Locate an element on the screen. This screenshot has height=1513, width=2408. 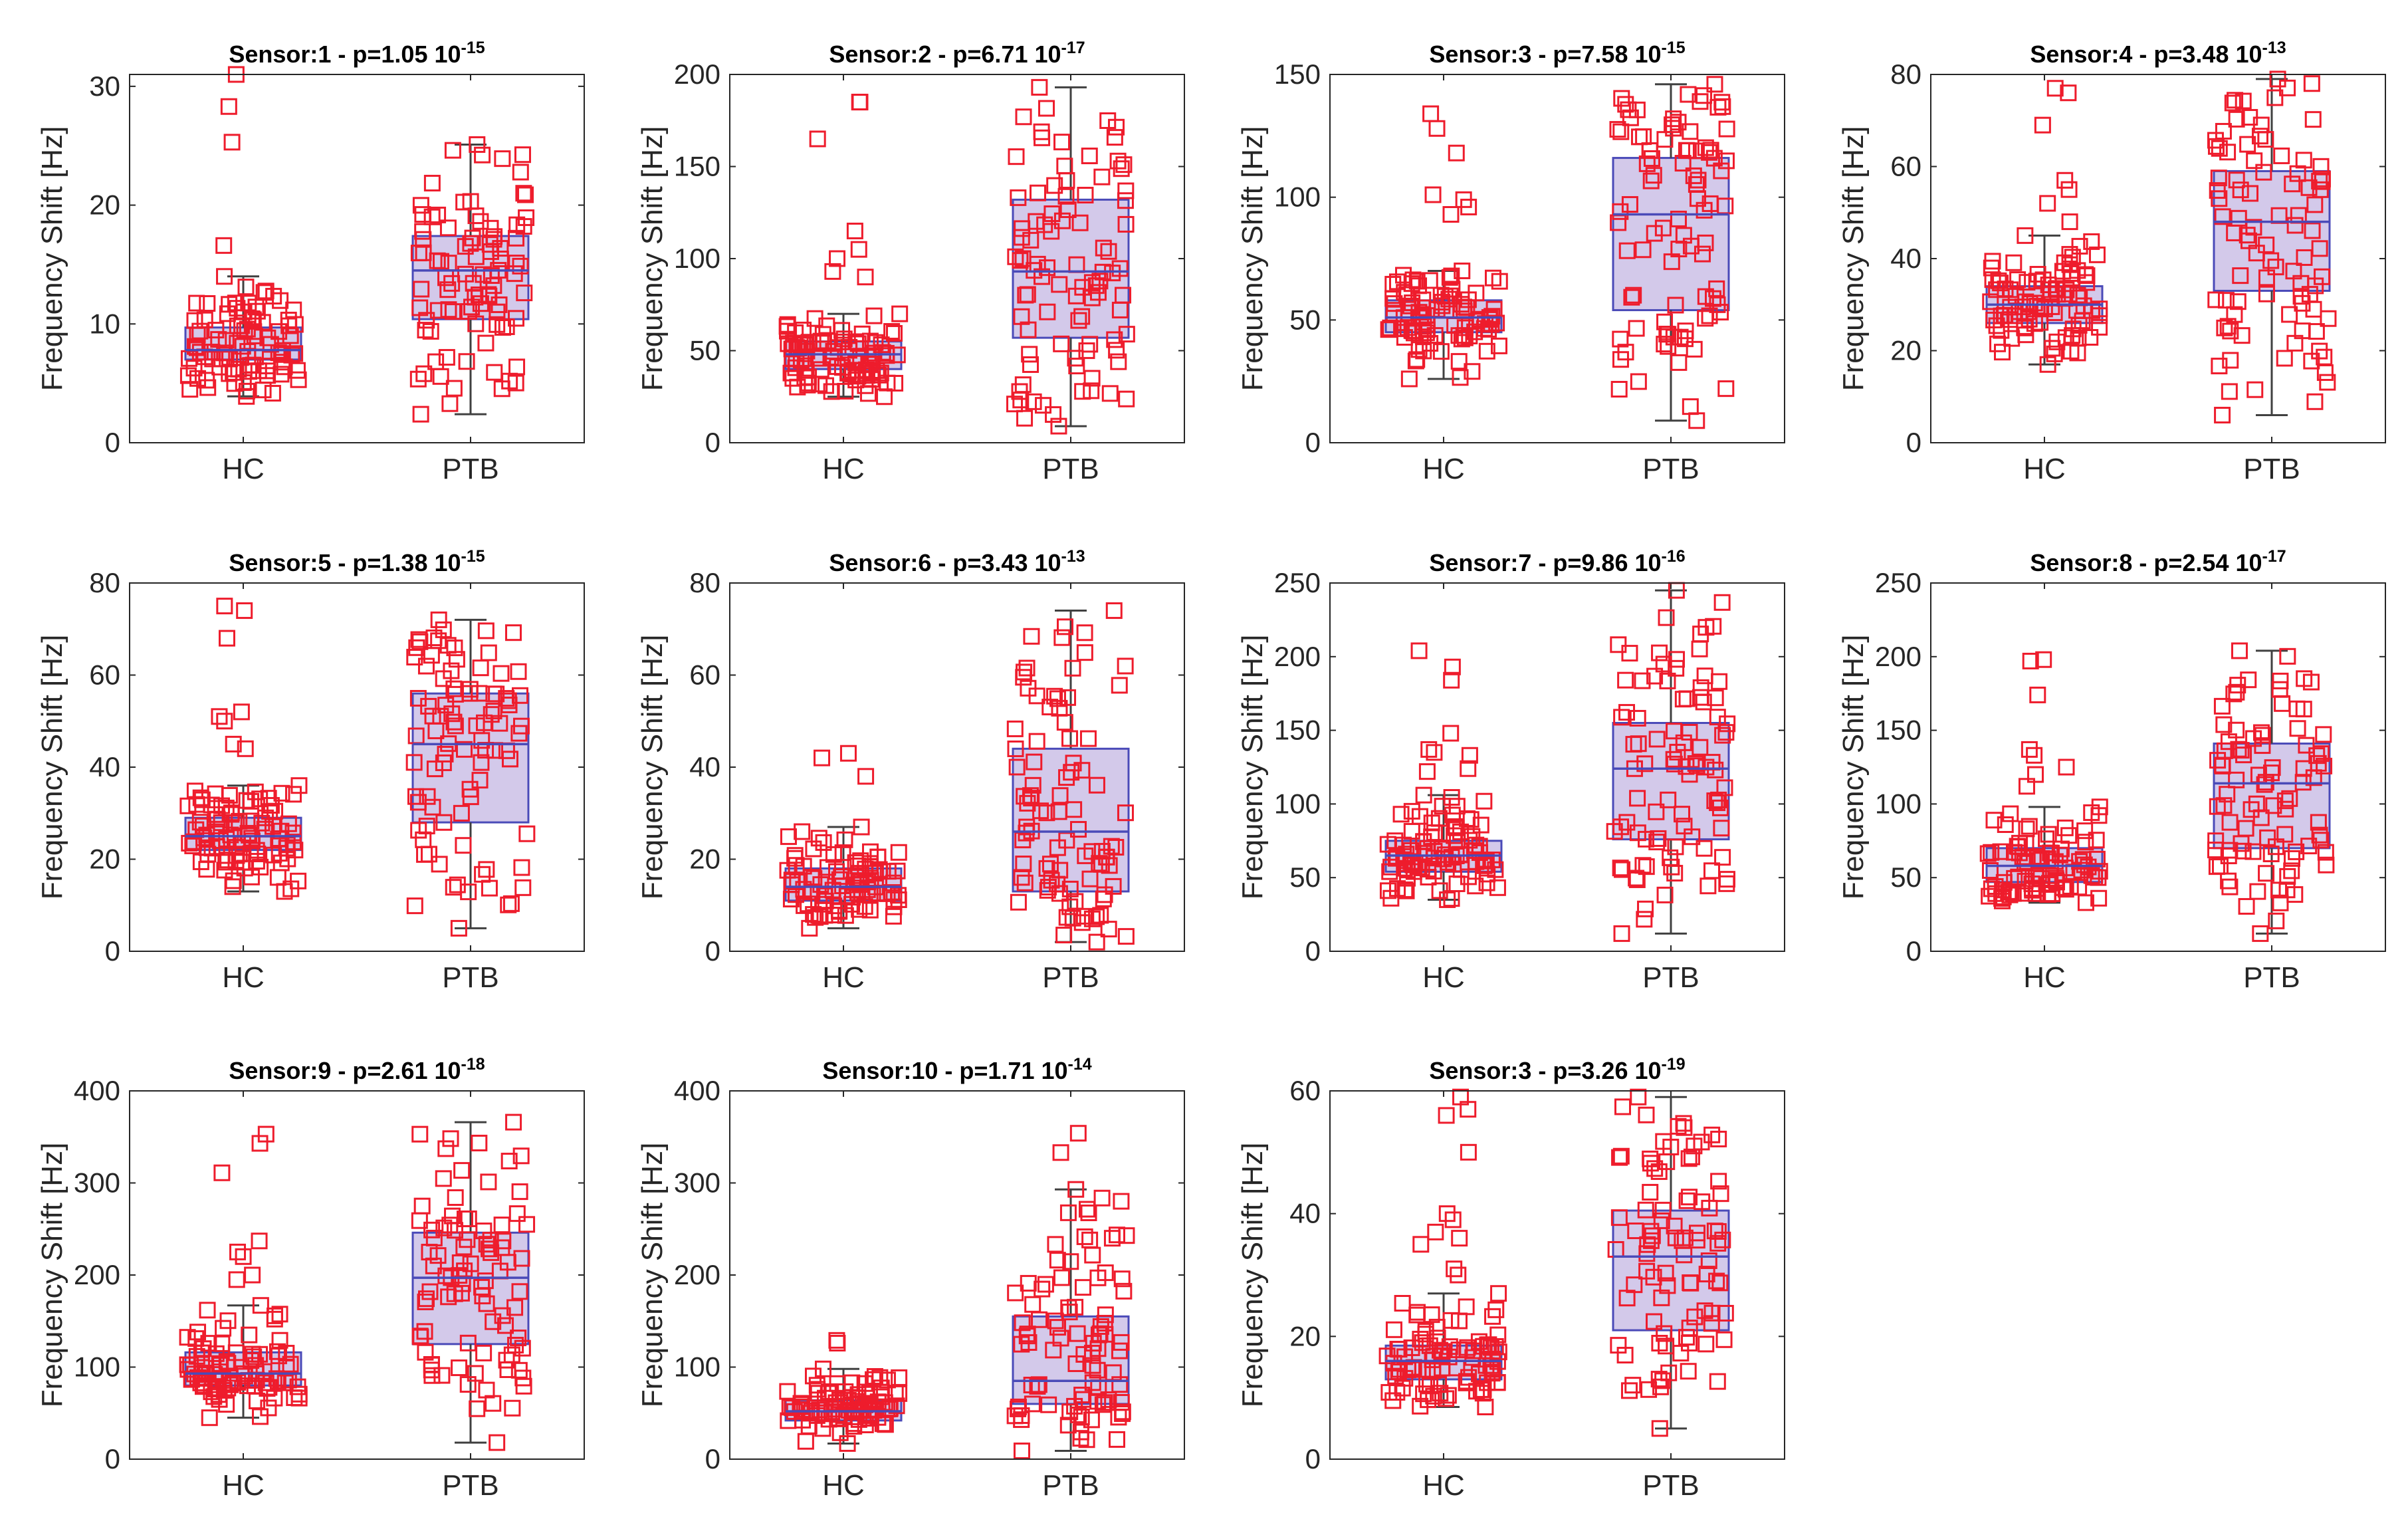
y-tick-label: 200 is located at coordinates (97, 1274).